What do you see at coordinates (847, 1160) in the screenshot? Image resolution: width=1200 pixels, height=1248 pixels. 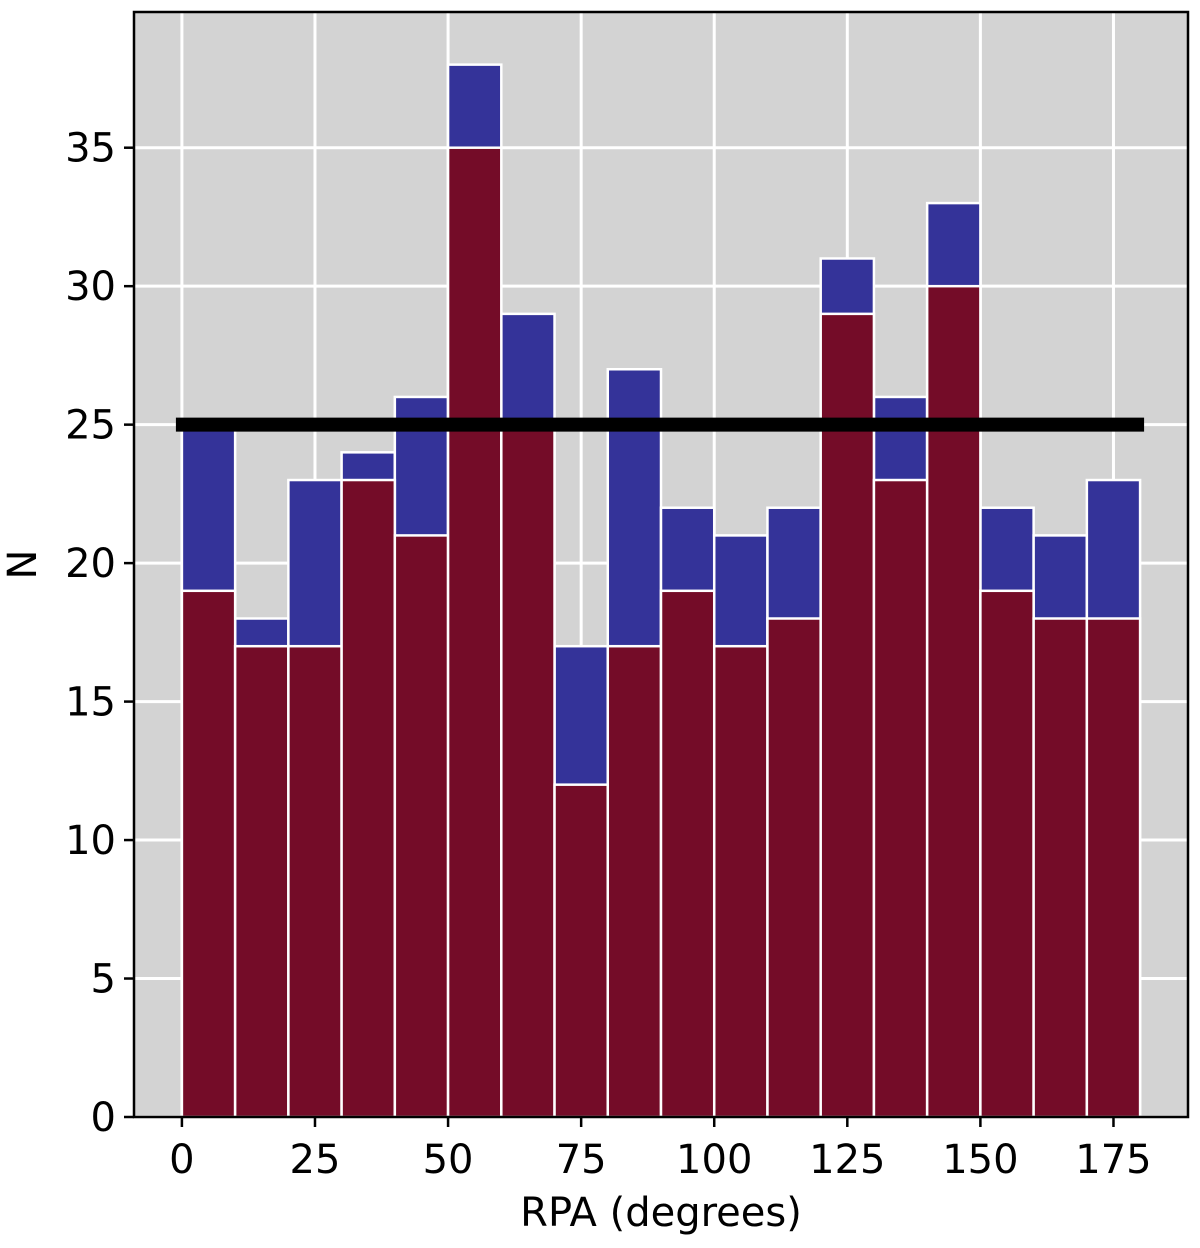 I see `x-tick-label: 125` at bounding box center [847, 1160].